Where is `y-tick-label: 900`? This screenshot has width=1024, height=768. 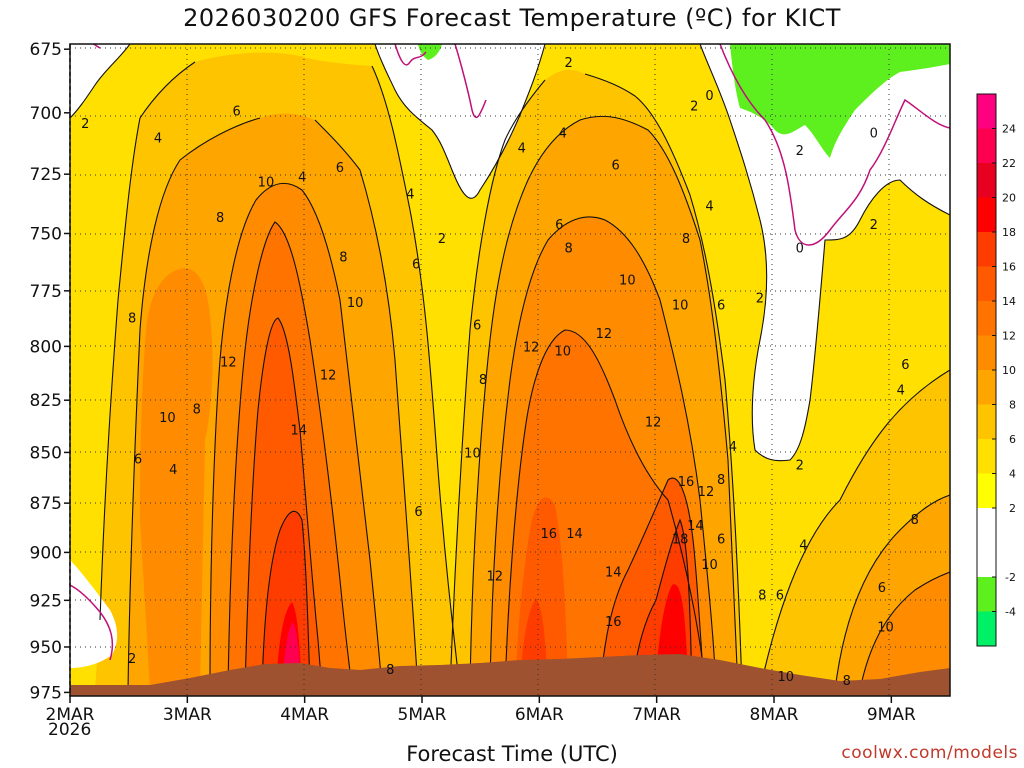 y-tick-label: 900 is located at coordinates (46, 553).